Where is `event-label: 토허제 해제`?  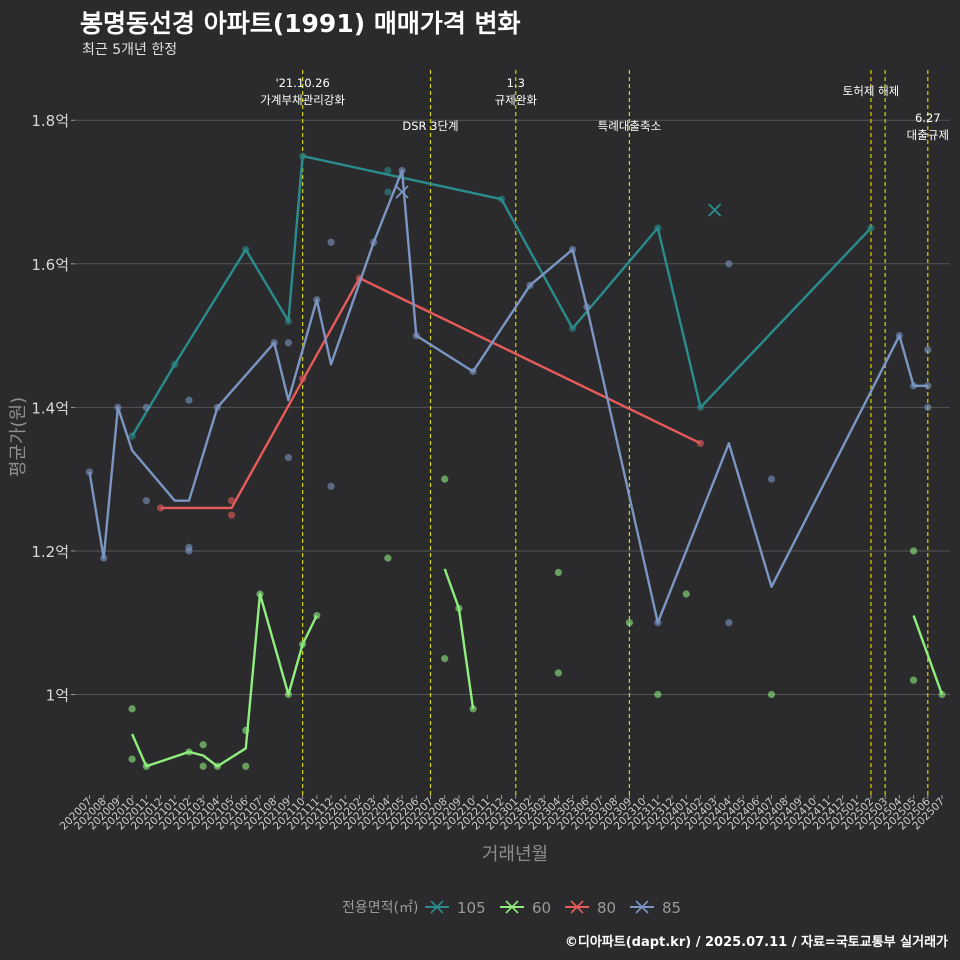
event-label: 토허제 해제 is located at coordinates (871, 91).